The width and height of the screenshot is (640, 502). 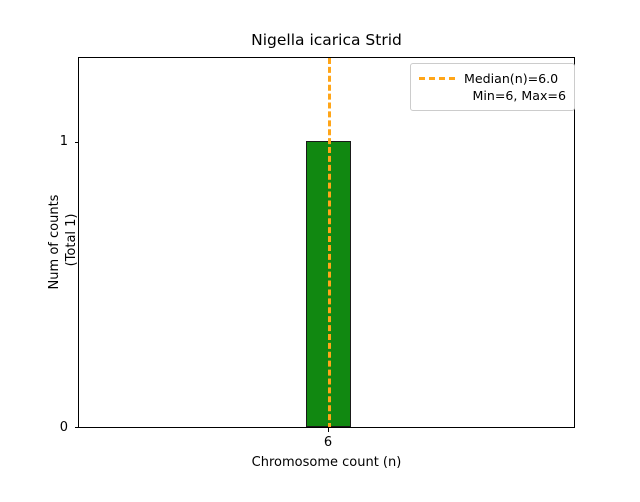 I want to click on legend-item-median: Median(n)=6.0, so click(x=492, y=78).